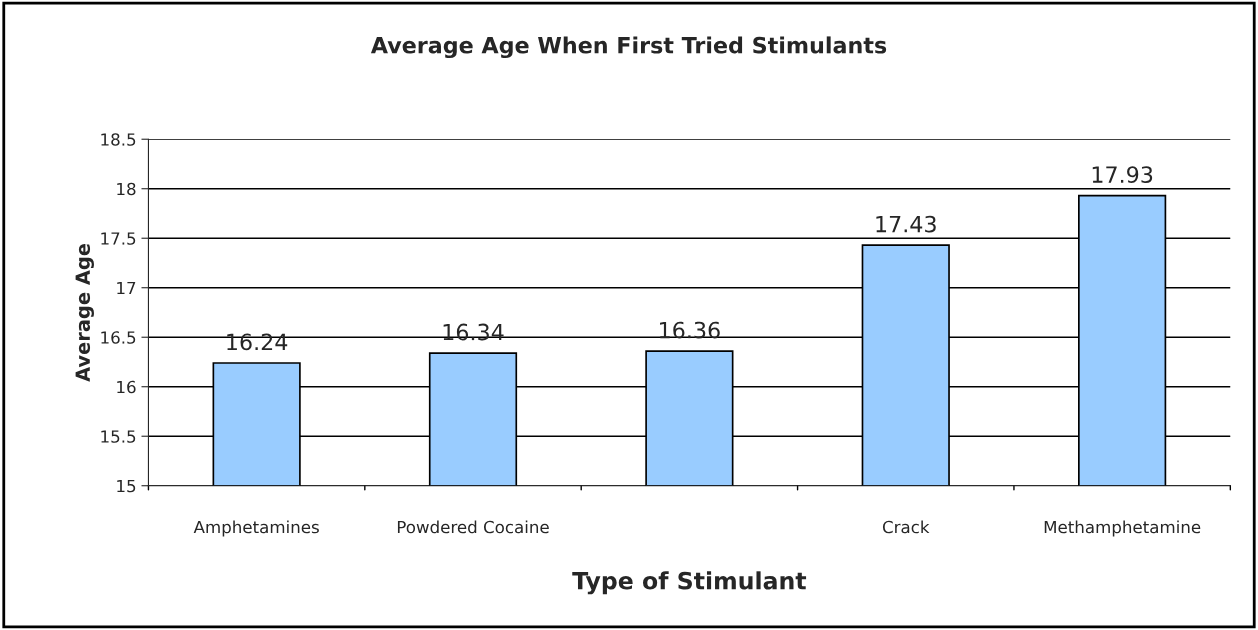 Image resolution: width=1258 pixels, height=630 pixels. Describe the element at coordinates (689, 583) in the screenshot. I see `x-axis-title: Type of Stimulant` at that location.